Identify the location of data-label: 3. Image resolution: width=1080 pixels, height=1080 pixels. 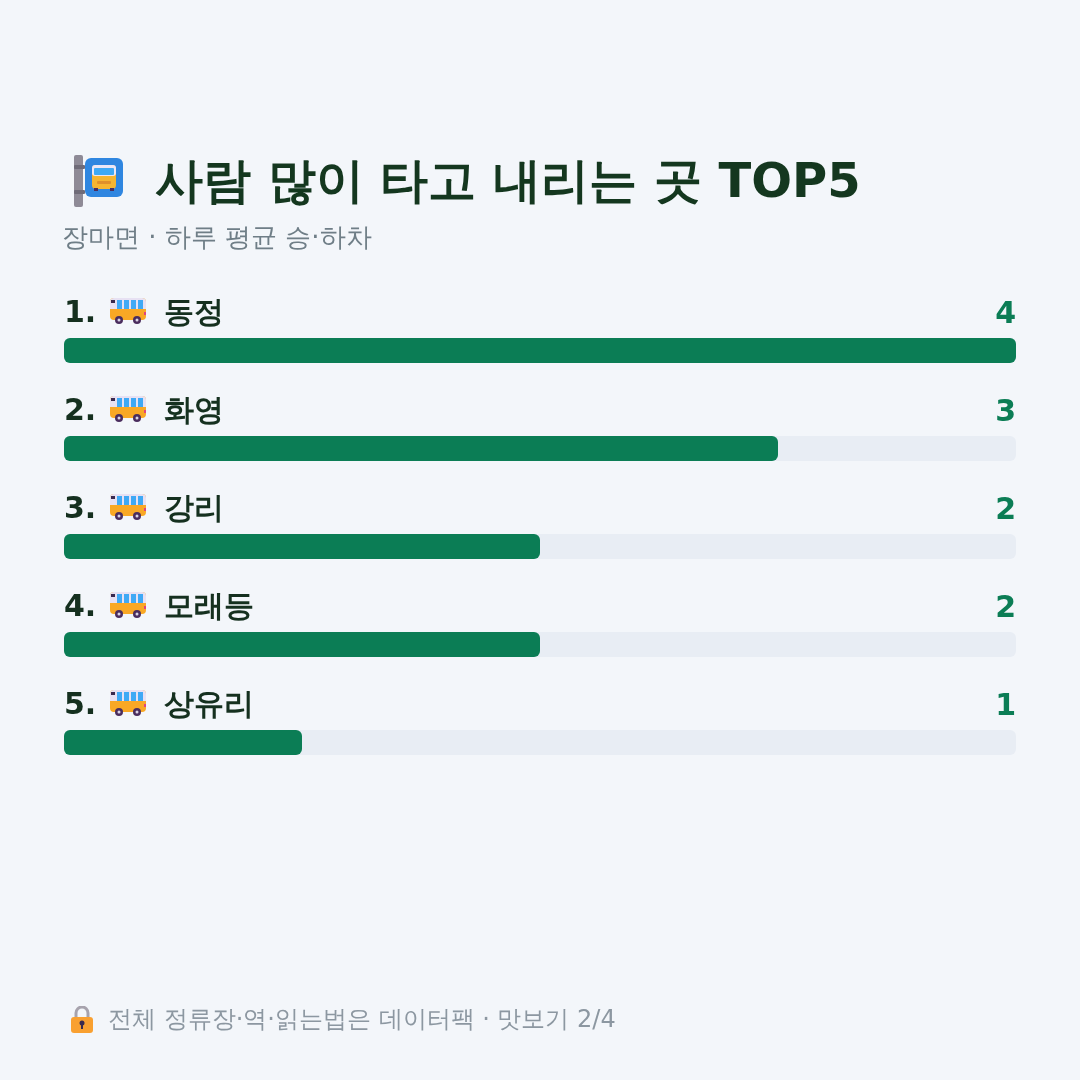
(1005, 410).